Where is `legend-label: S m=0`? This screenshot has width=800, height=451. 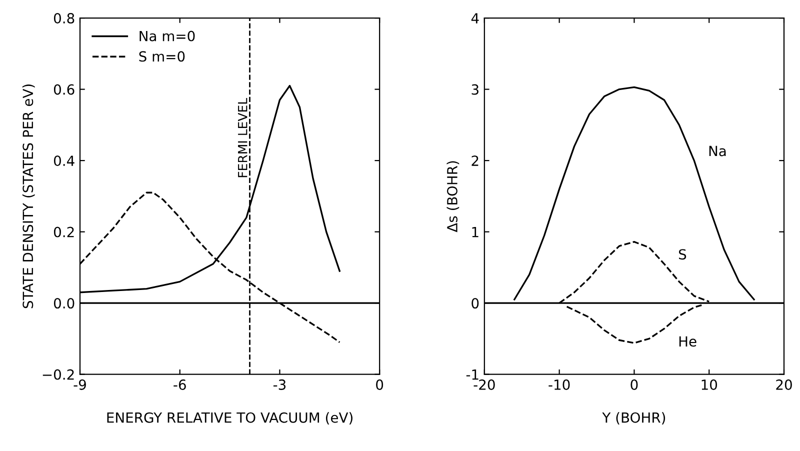
legend-label: S m=0 is located at coordinates (162, 56).